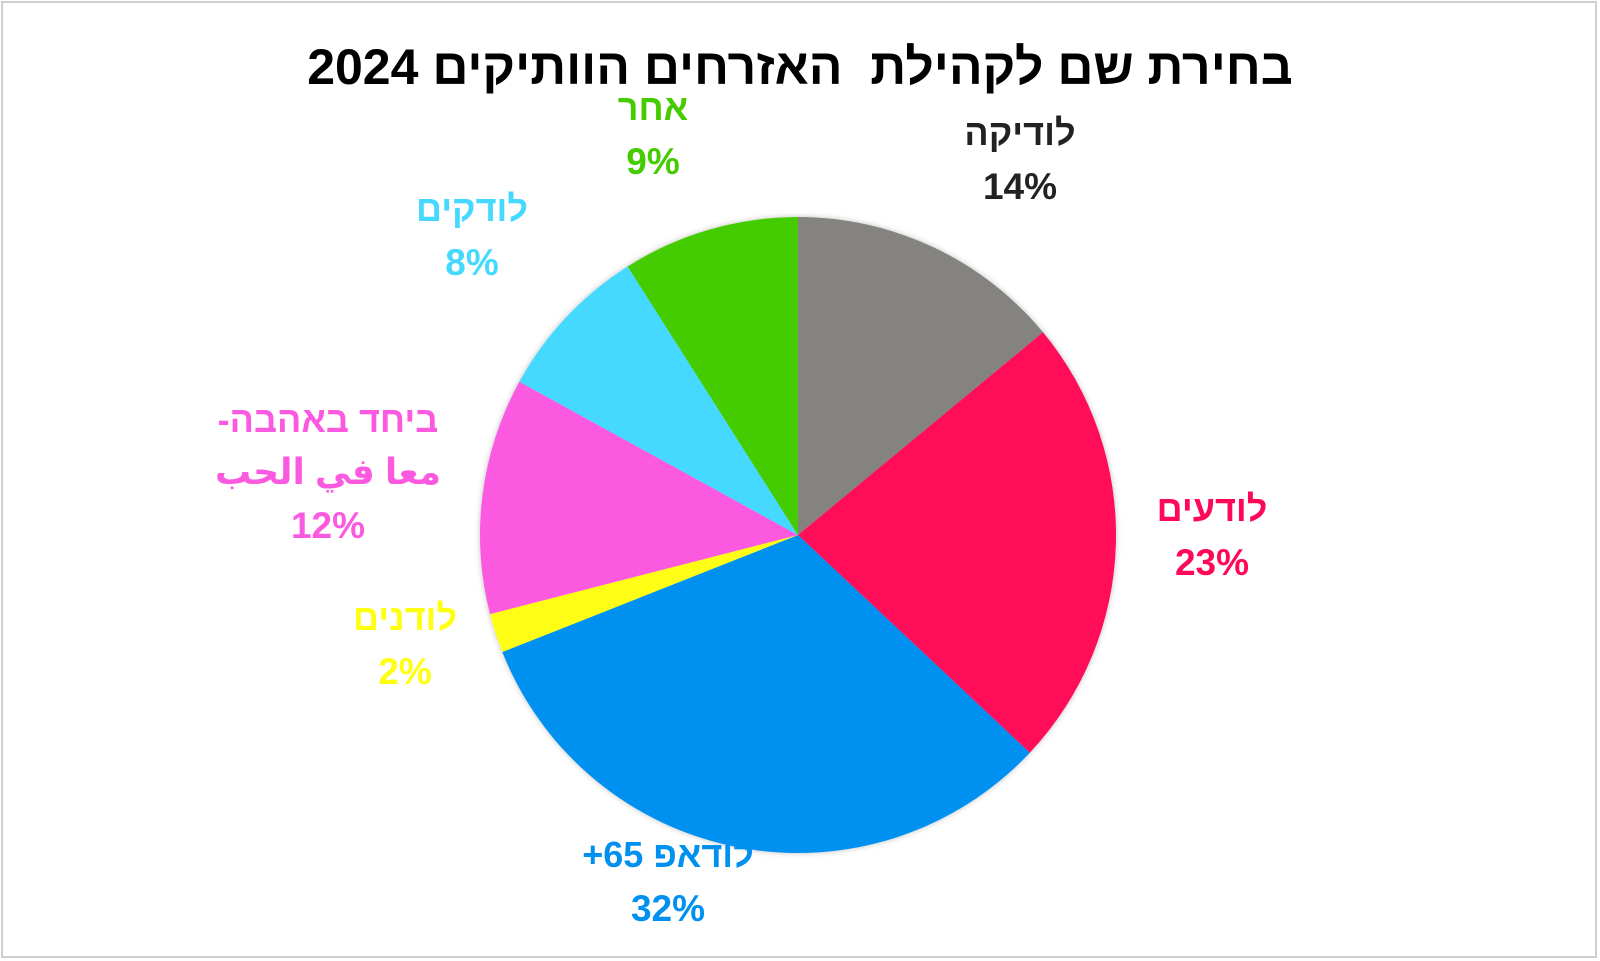  What do you see at coordinates (1019, 132) in the screenshot?
I see `slice-label-text-1-1: לודיקה` at bounding box center [1019, 132].